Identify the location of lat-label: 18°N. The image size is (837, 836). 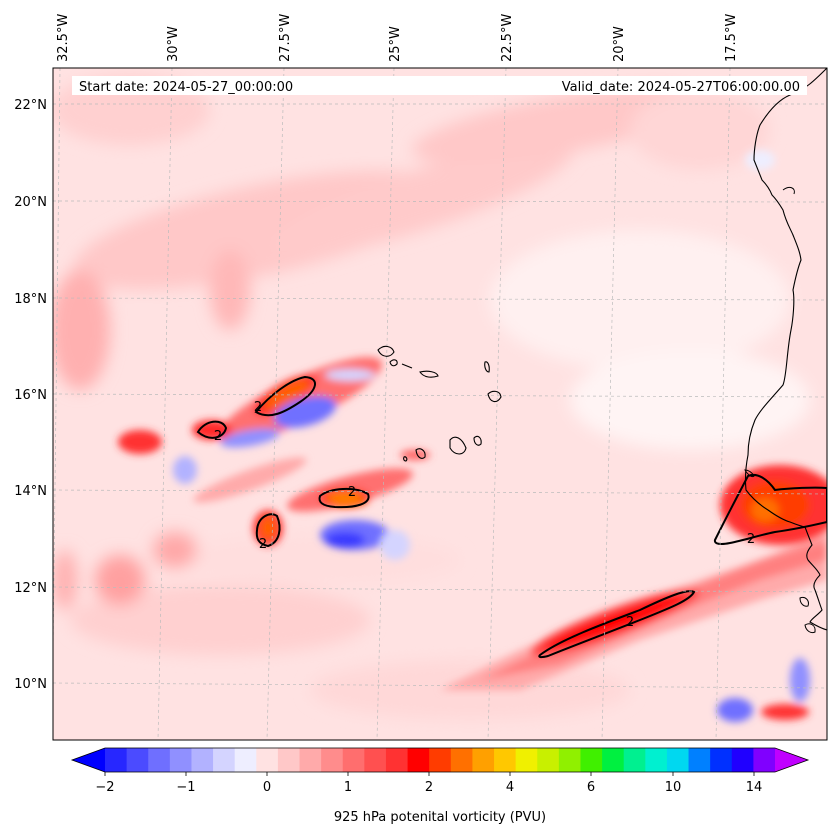
(30, 299).